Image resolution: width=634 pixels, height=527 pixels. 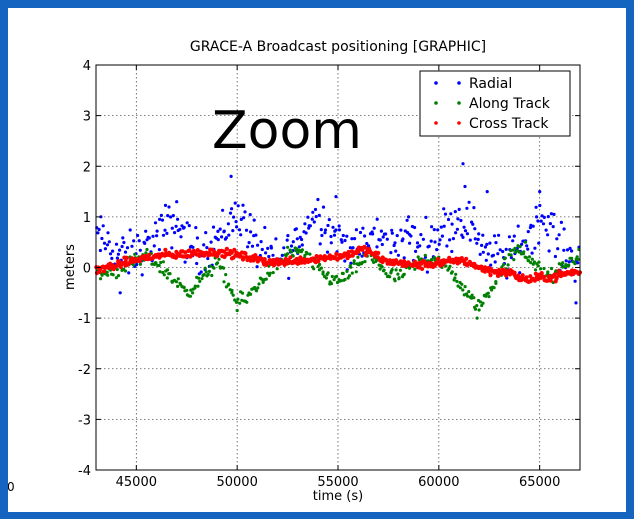 What do you see at coordinates (459, 83) in the screenshot?
I see `legend-marker` at bounding box center [459, 83].